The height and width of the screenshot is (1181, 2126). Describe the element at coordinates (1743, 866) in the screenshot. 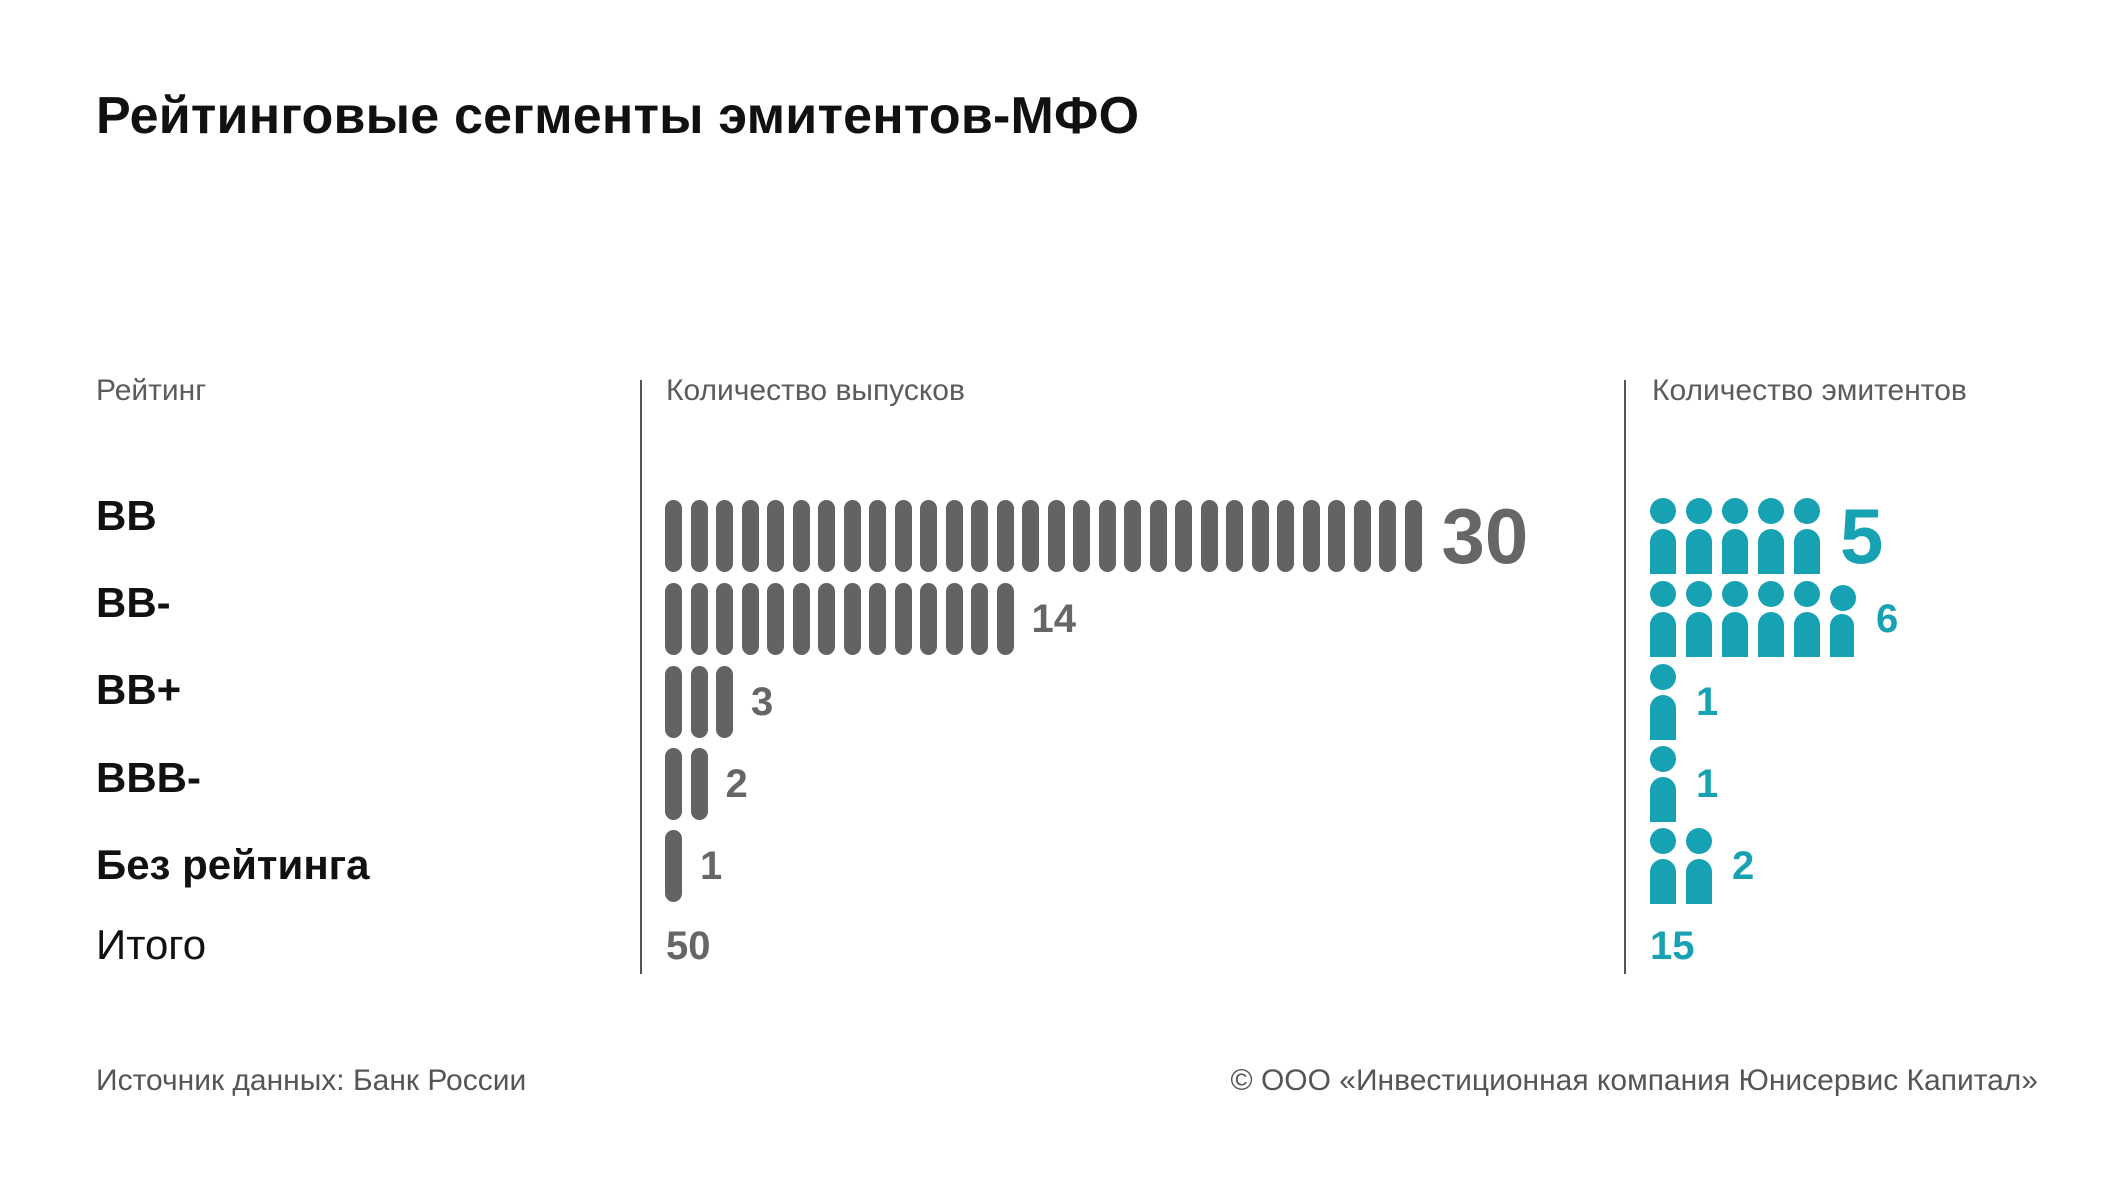

I see `issuer-count-label: 2` at that location.